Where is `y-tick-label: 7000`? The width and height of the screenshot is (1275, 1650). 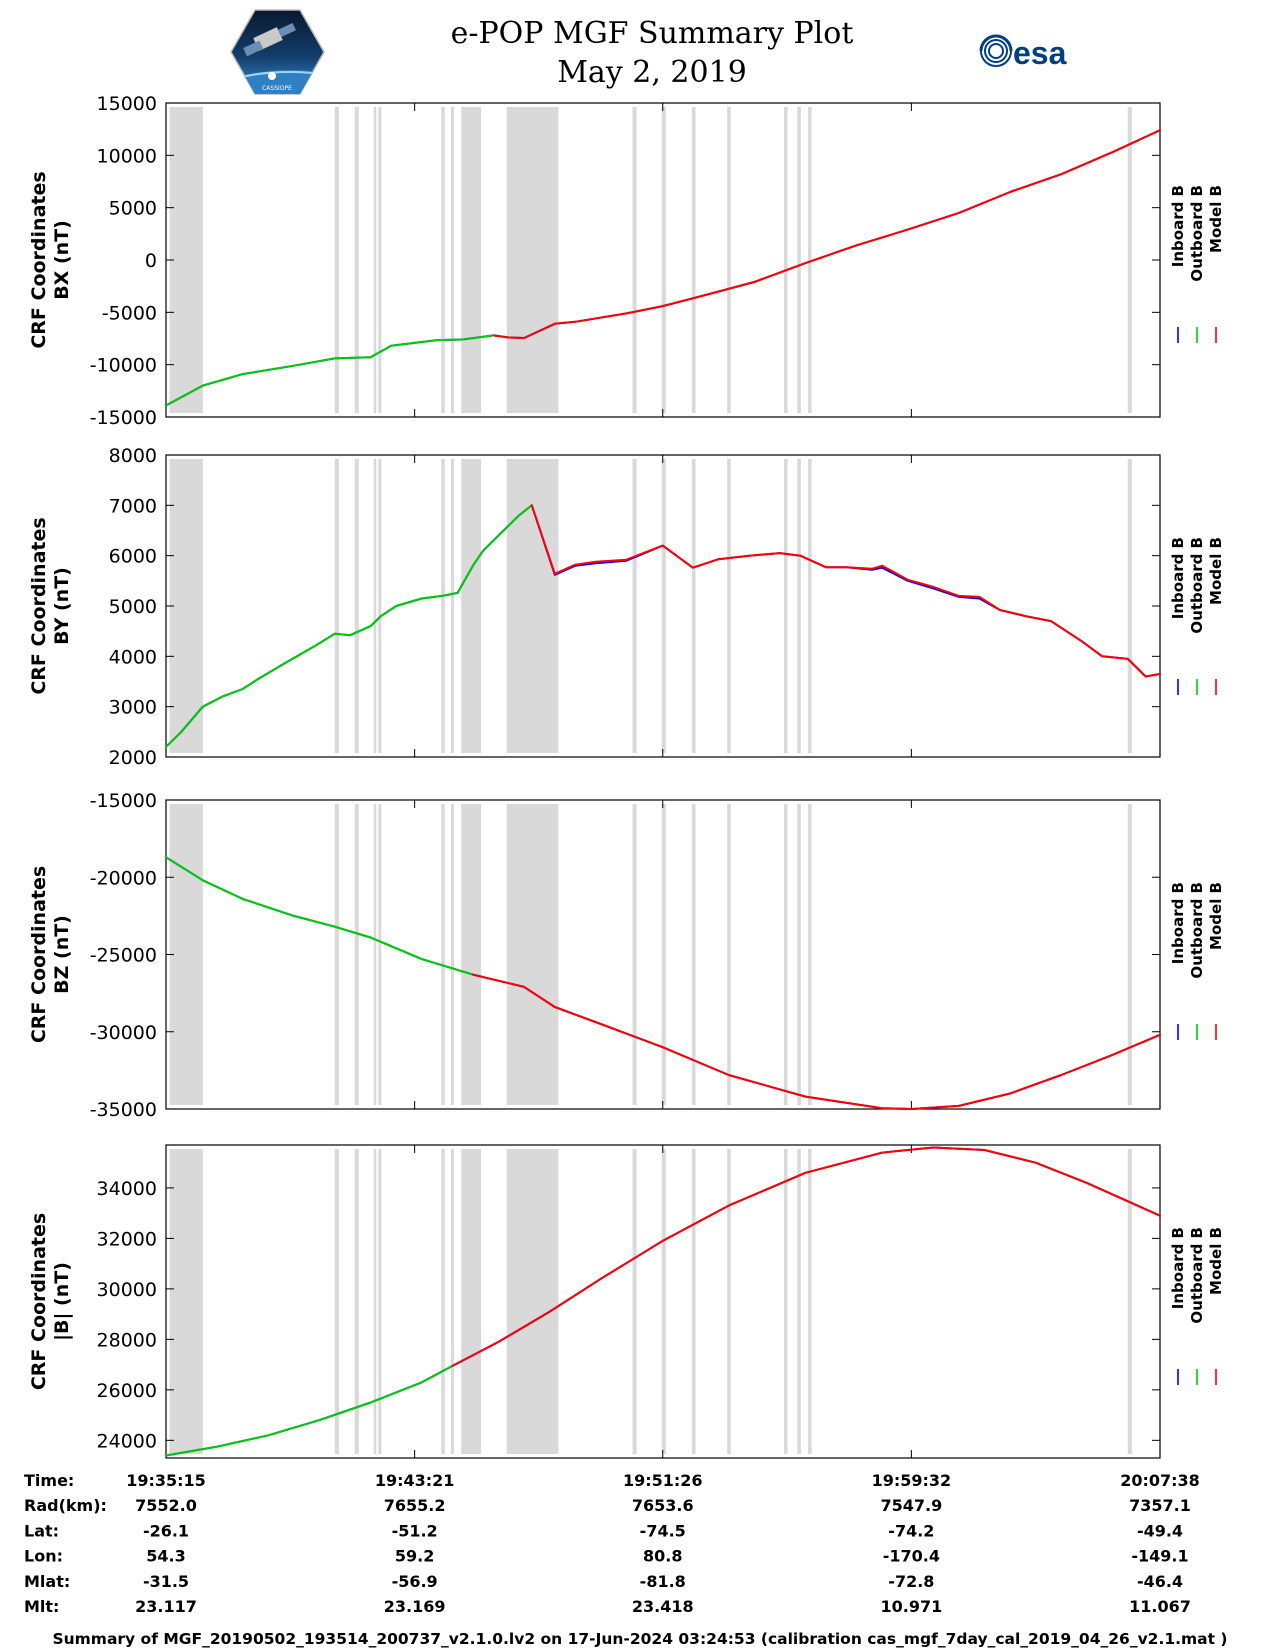
y-tick-label: 7000 is located at coordinates (133, 506).